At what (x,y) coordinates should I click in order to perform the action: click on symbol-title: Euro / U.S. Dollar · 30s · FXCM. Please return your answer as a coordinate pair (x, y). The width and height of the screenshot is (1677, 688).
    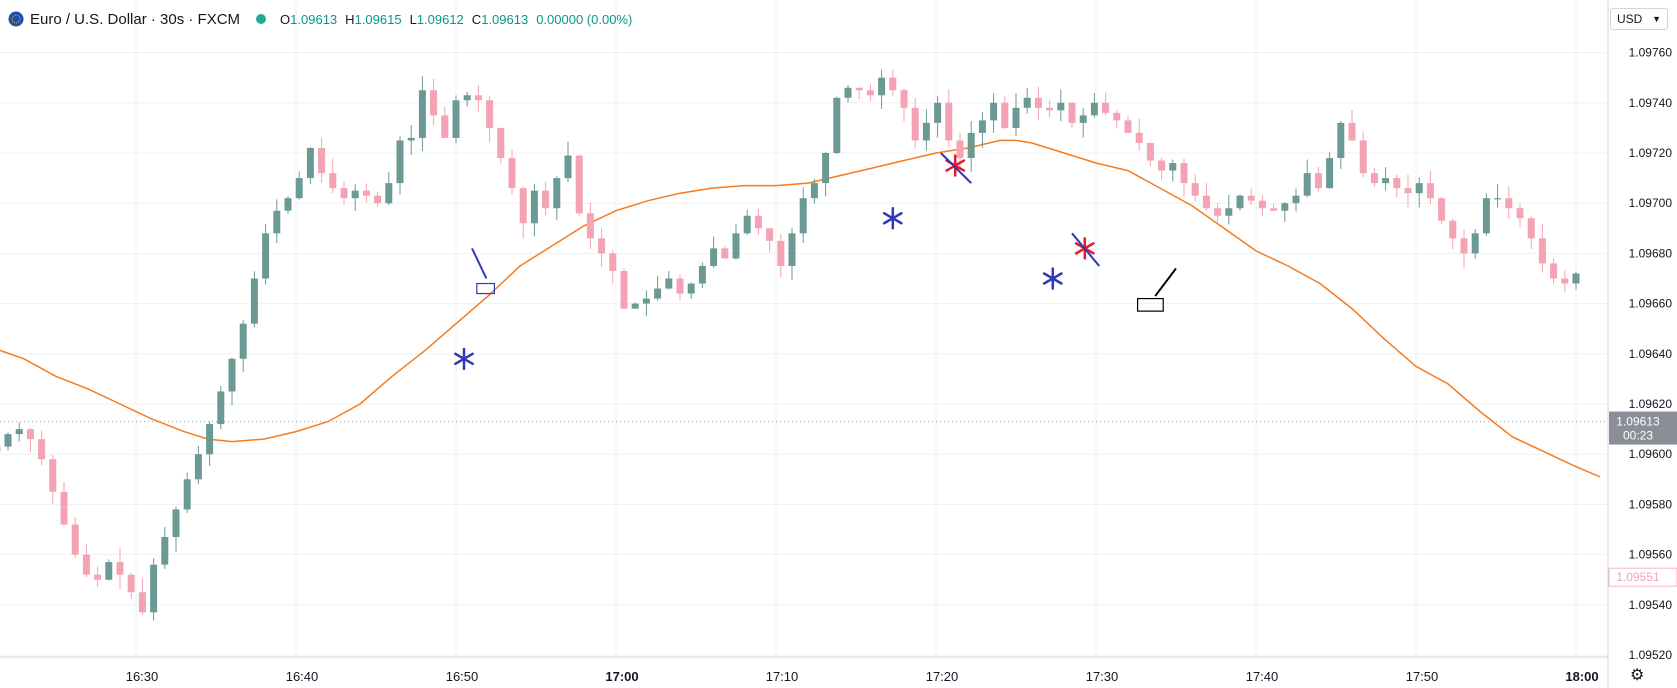
    Looking at the image, I should click on (135, 19).